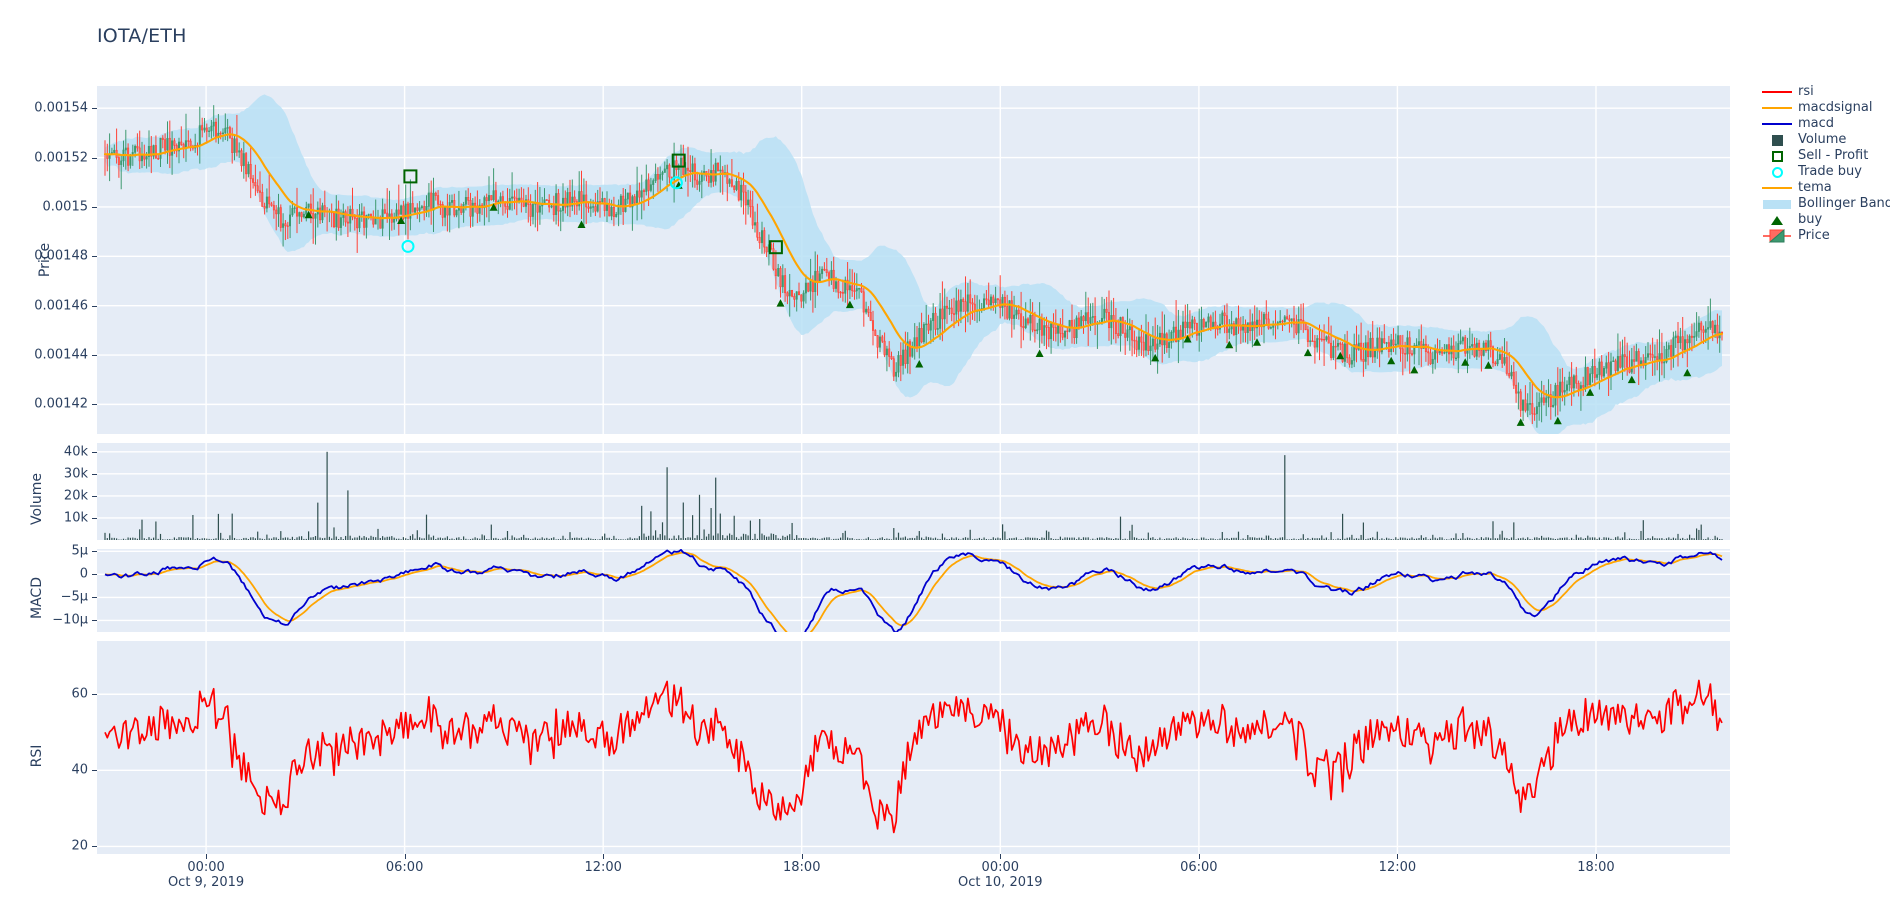 Image resolution: width=1890 pixels, height=903 pixels. I want to click on page-title: IOTA/ETH, so click(142, 36).